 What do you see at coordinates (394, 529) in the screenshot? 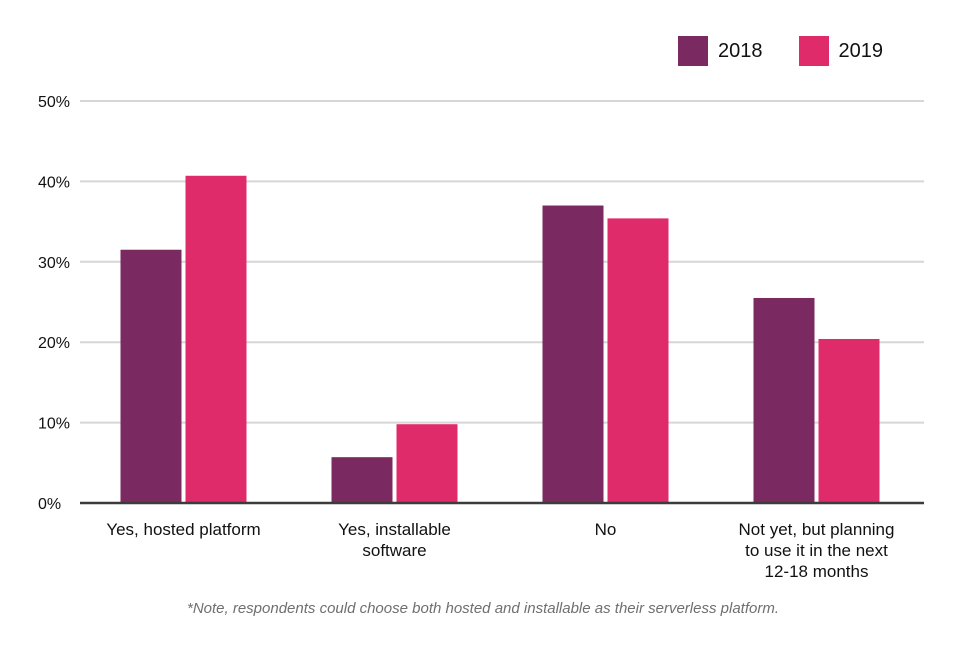
I see `x-category-label: Yes, installable` at bounding box center [394, 529].